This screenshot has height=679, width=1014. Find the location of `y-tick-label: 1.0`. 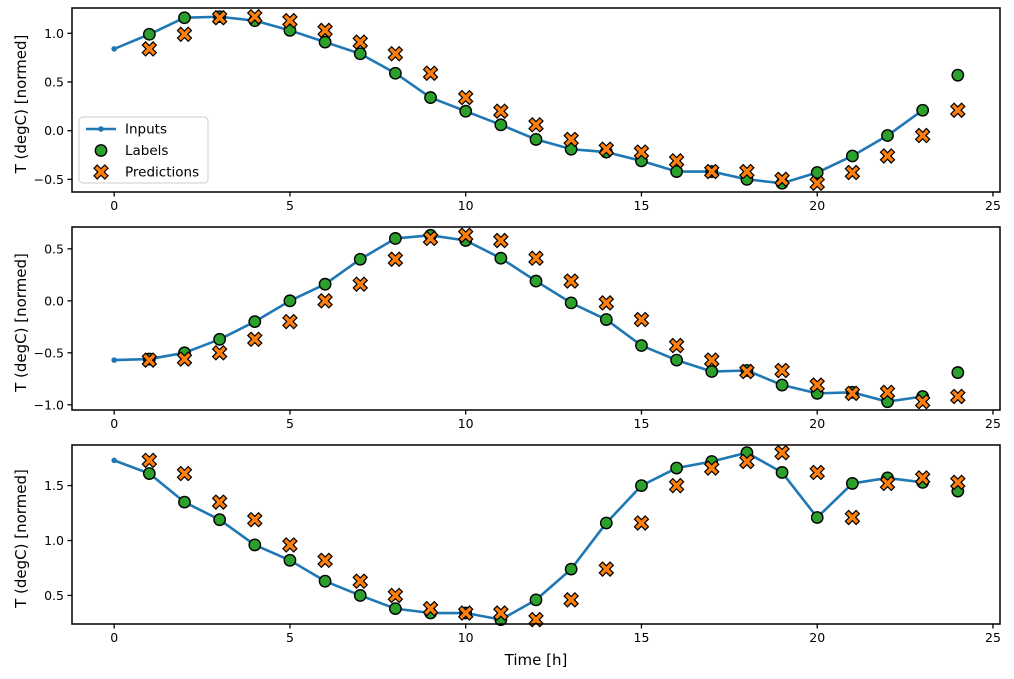

y-tick-label: 1.0 is located at coordinates (54, 33).